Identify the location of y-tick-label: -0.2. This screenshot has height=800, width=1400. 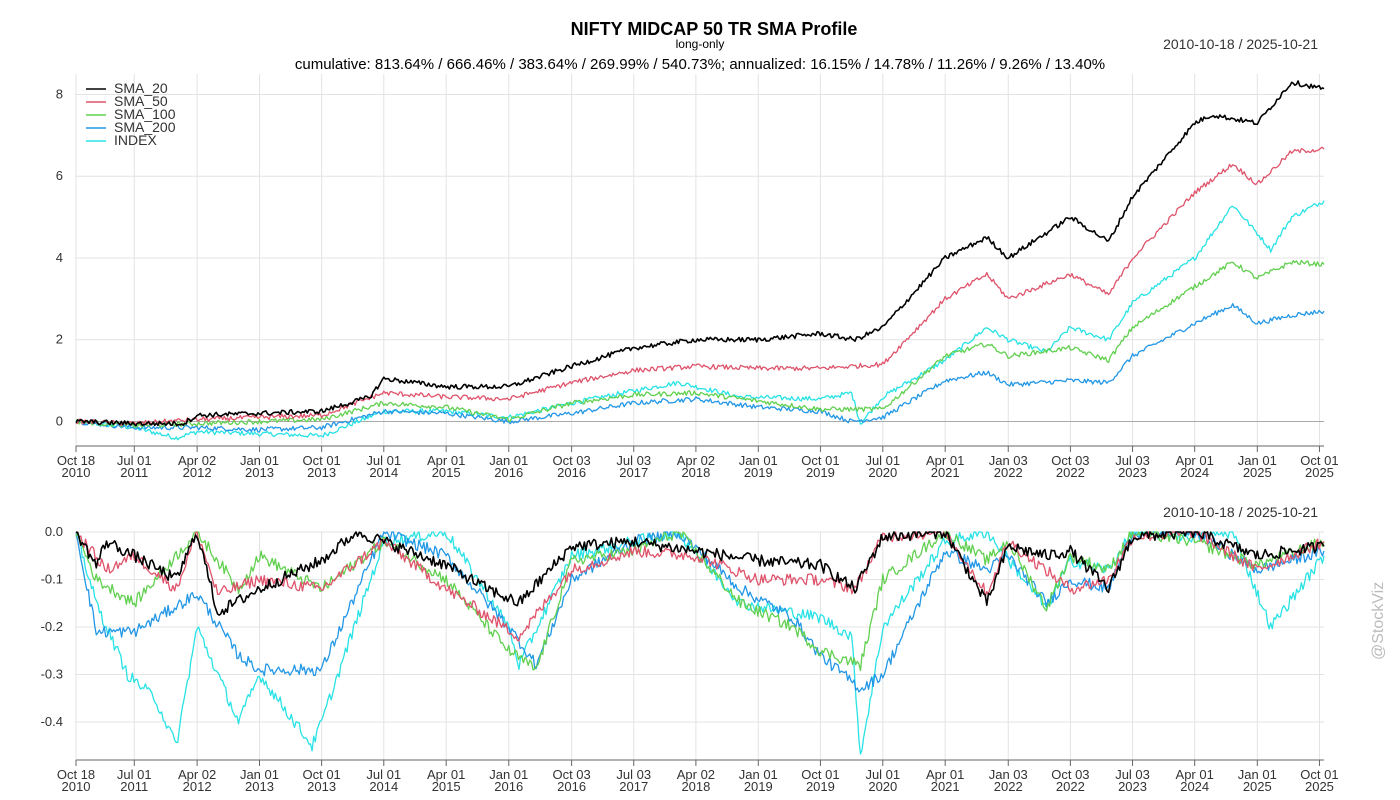
(52, 626).